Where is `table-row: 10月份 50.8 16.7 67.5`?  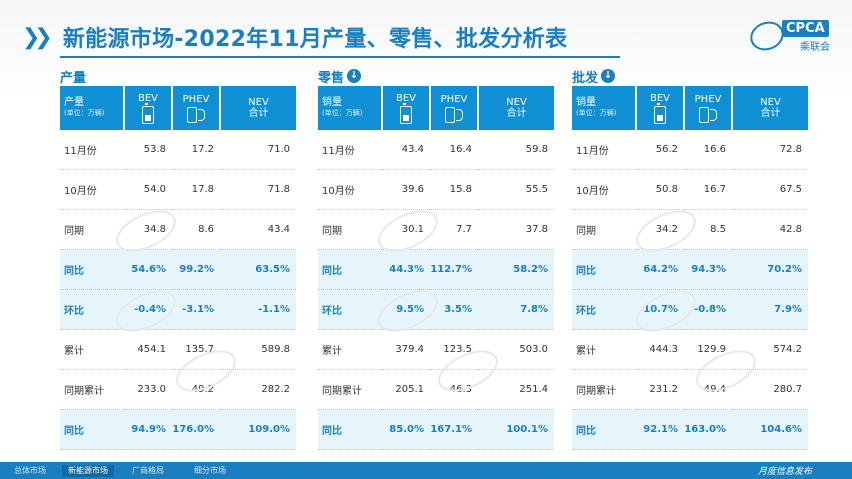
table-row: 10月份 50.8 16.7 67.5 is located at coordinates (690, 189).